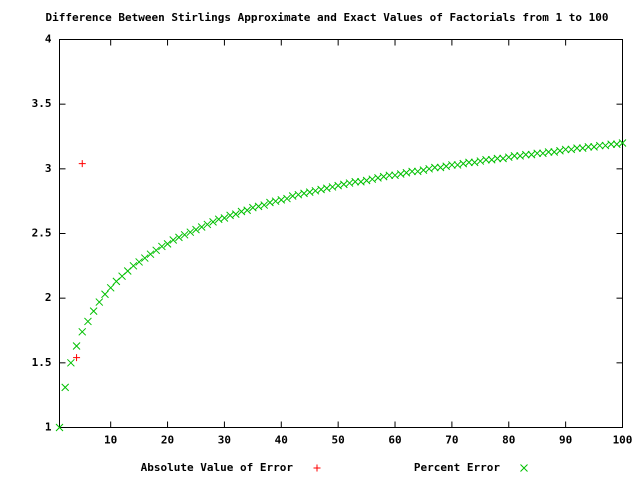 This screenshot has width=640, height=480. What do you see at coordinates (281, 440) in the screenshot?
I see `x-tick-label: 40` at bounding box center [281, 440].